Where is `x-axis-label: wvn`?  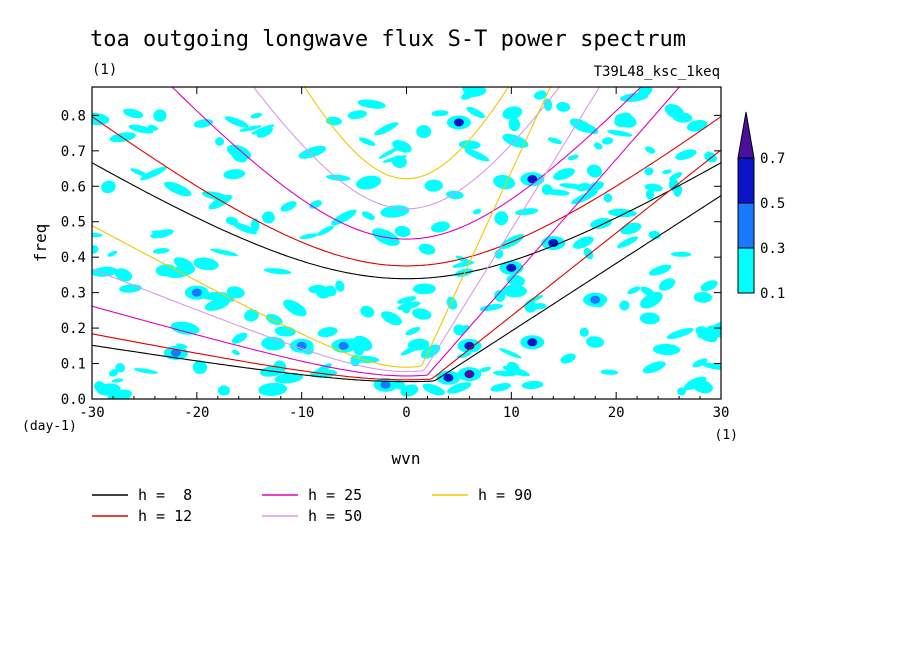 x-axis-label: wvn is located at coordinates (406, 458).